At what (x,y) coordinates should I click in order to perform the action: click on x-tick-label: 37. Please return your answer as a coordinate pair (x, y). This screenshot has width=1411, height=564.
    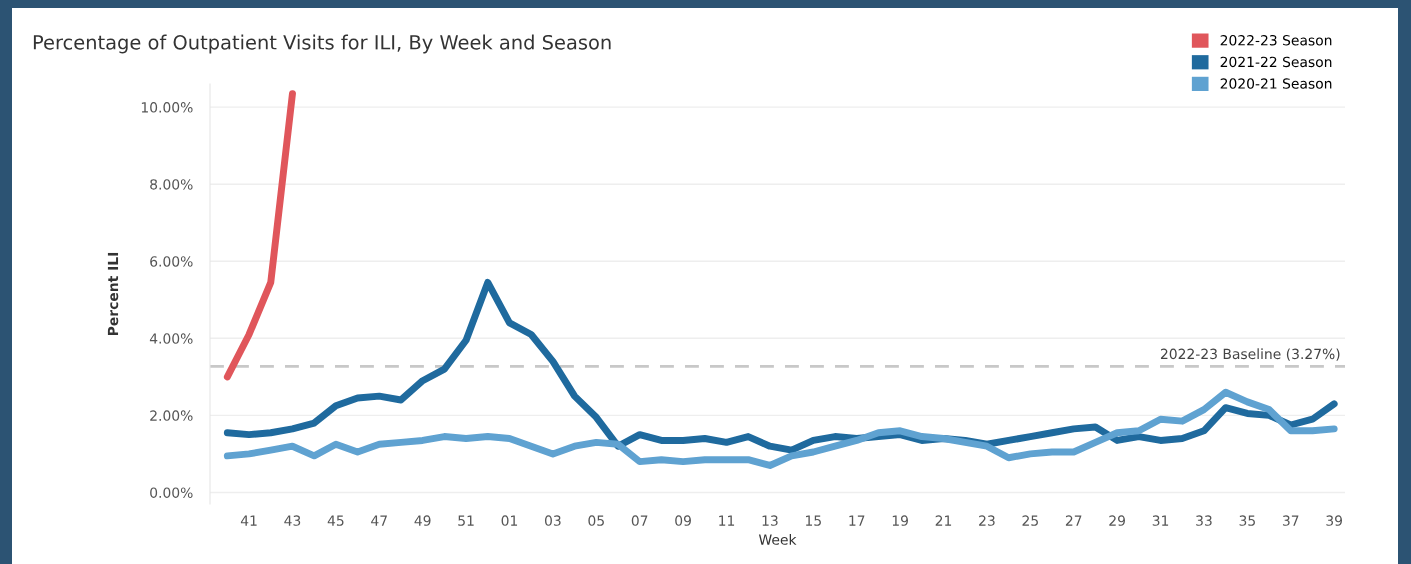
    Looking at the image, I should click on (1290, 520).